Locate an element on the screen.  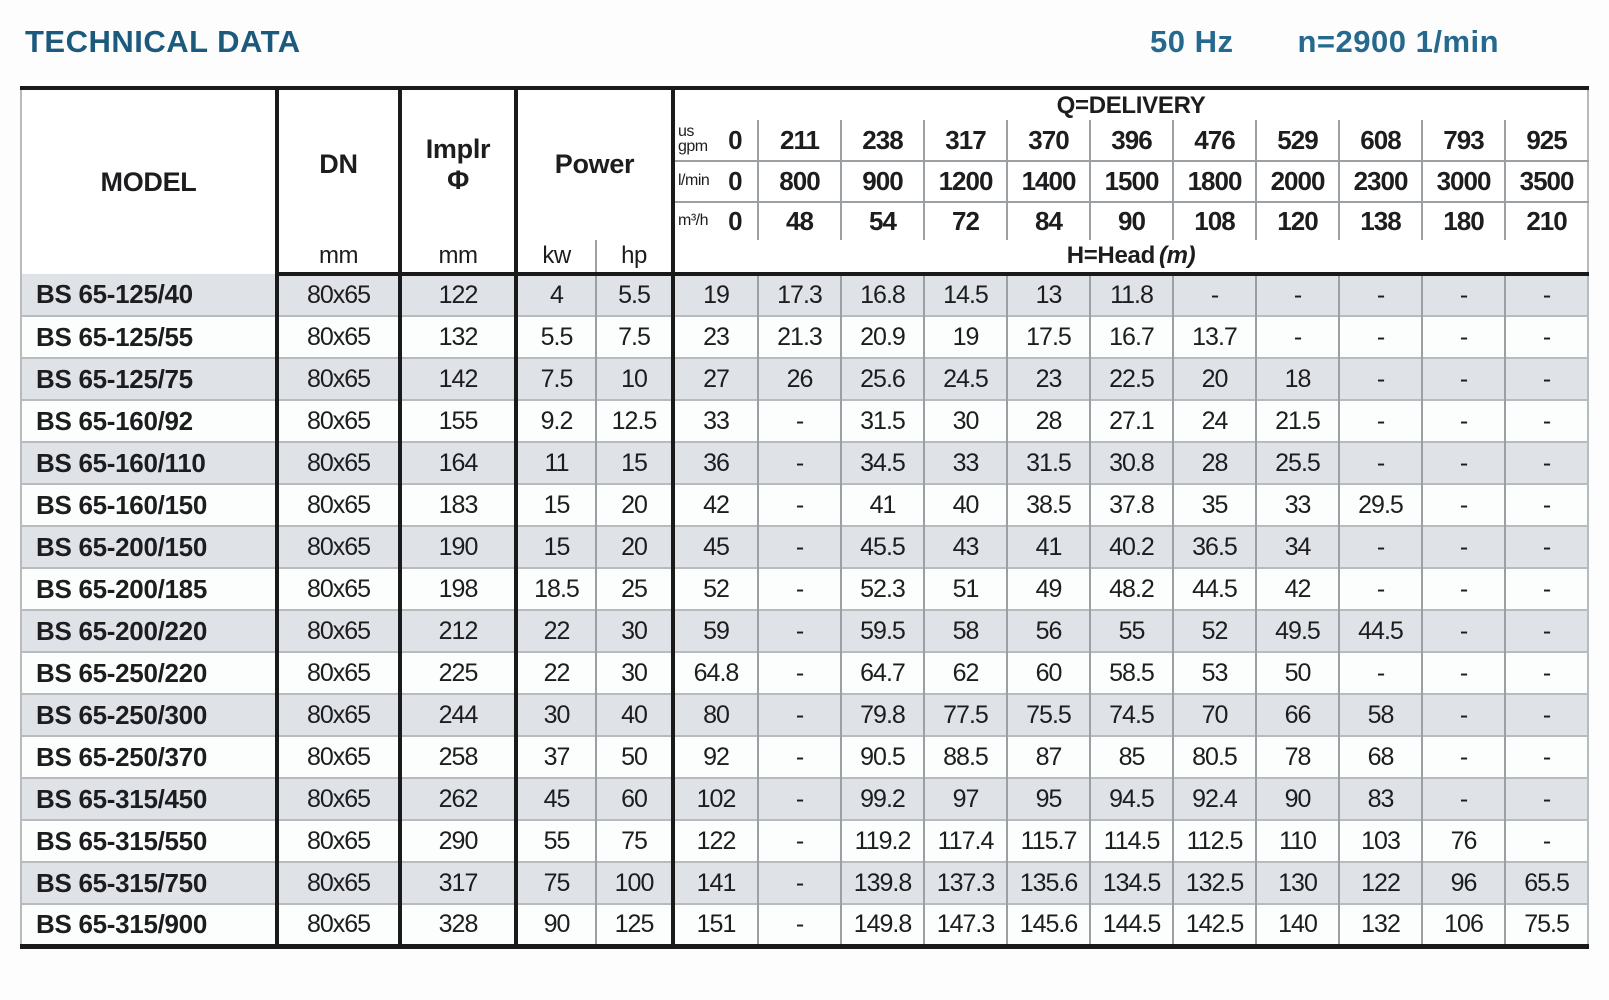
impeller-cell: 258 is located at coordinates (457, 757).